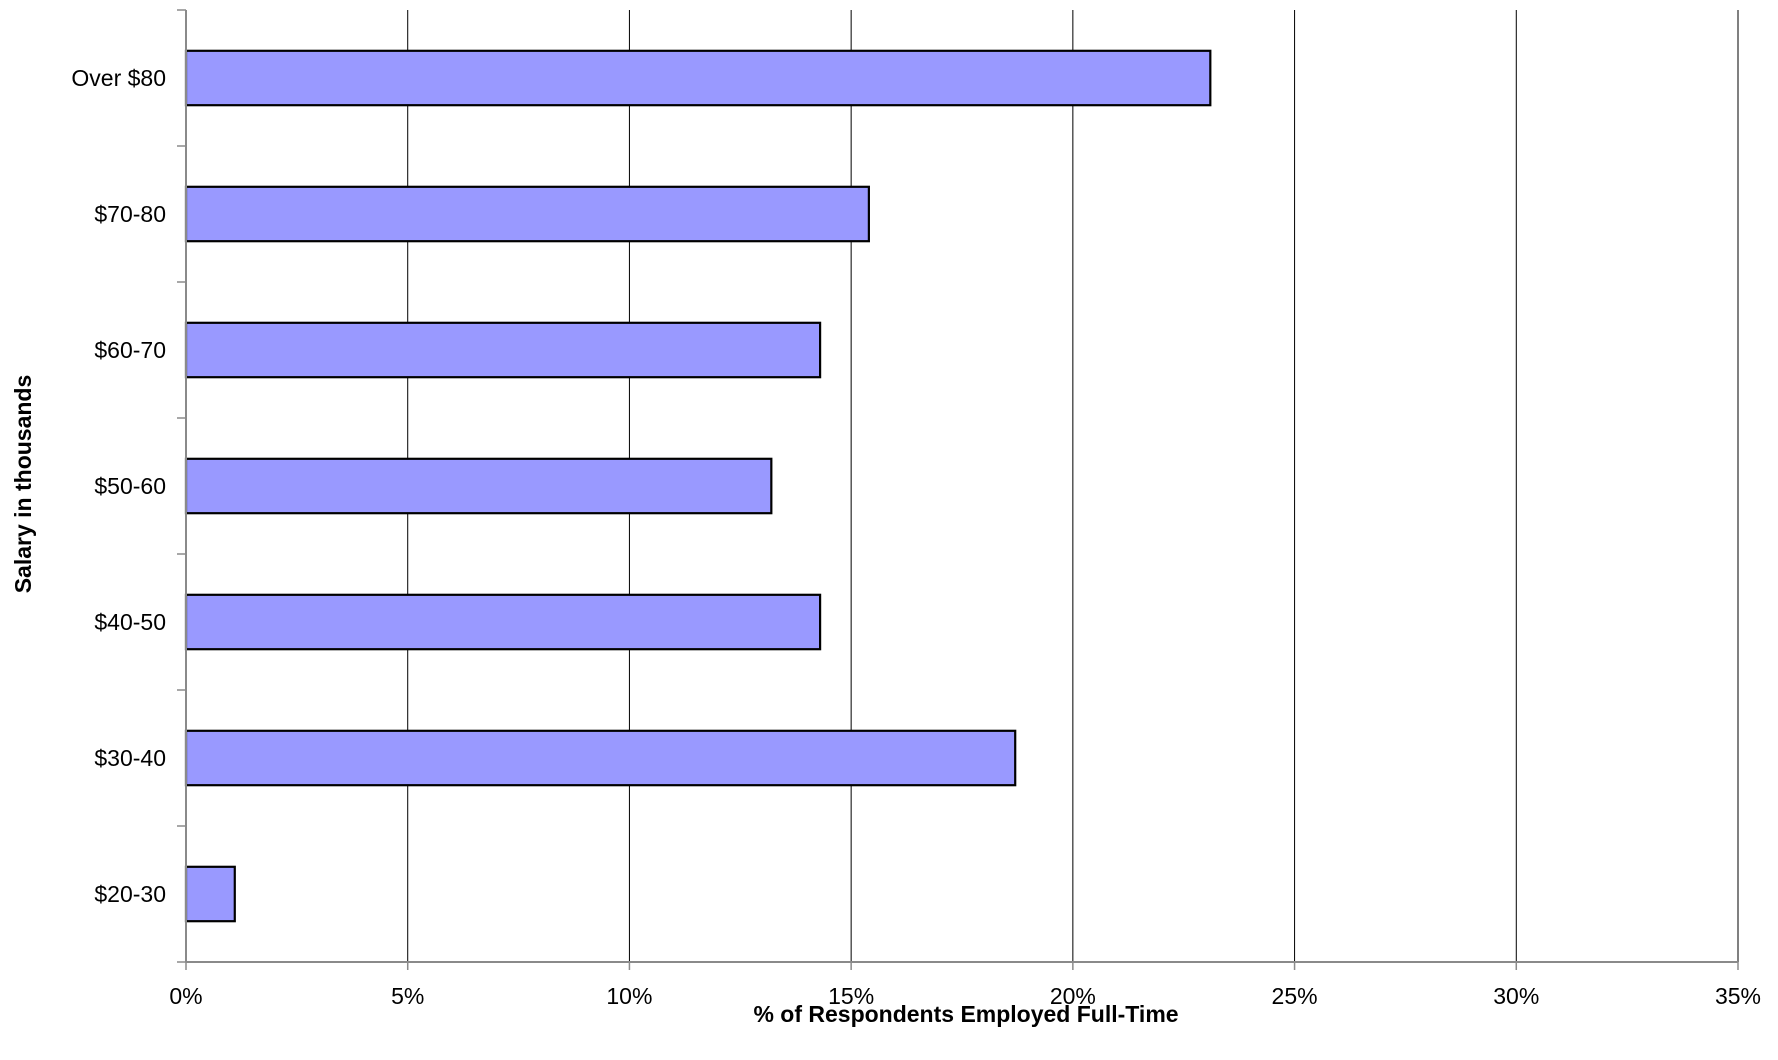  I want to click on x-tick-label-7: 35%, so click(1738, 996).